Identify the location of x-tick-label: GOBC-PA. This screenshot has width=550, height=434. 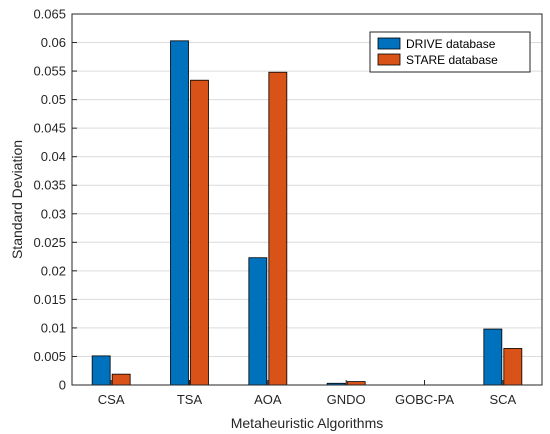
(424, 399).